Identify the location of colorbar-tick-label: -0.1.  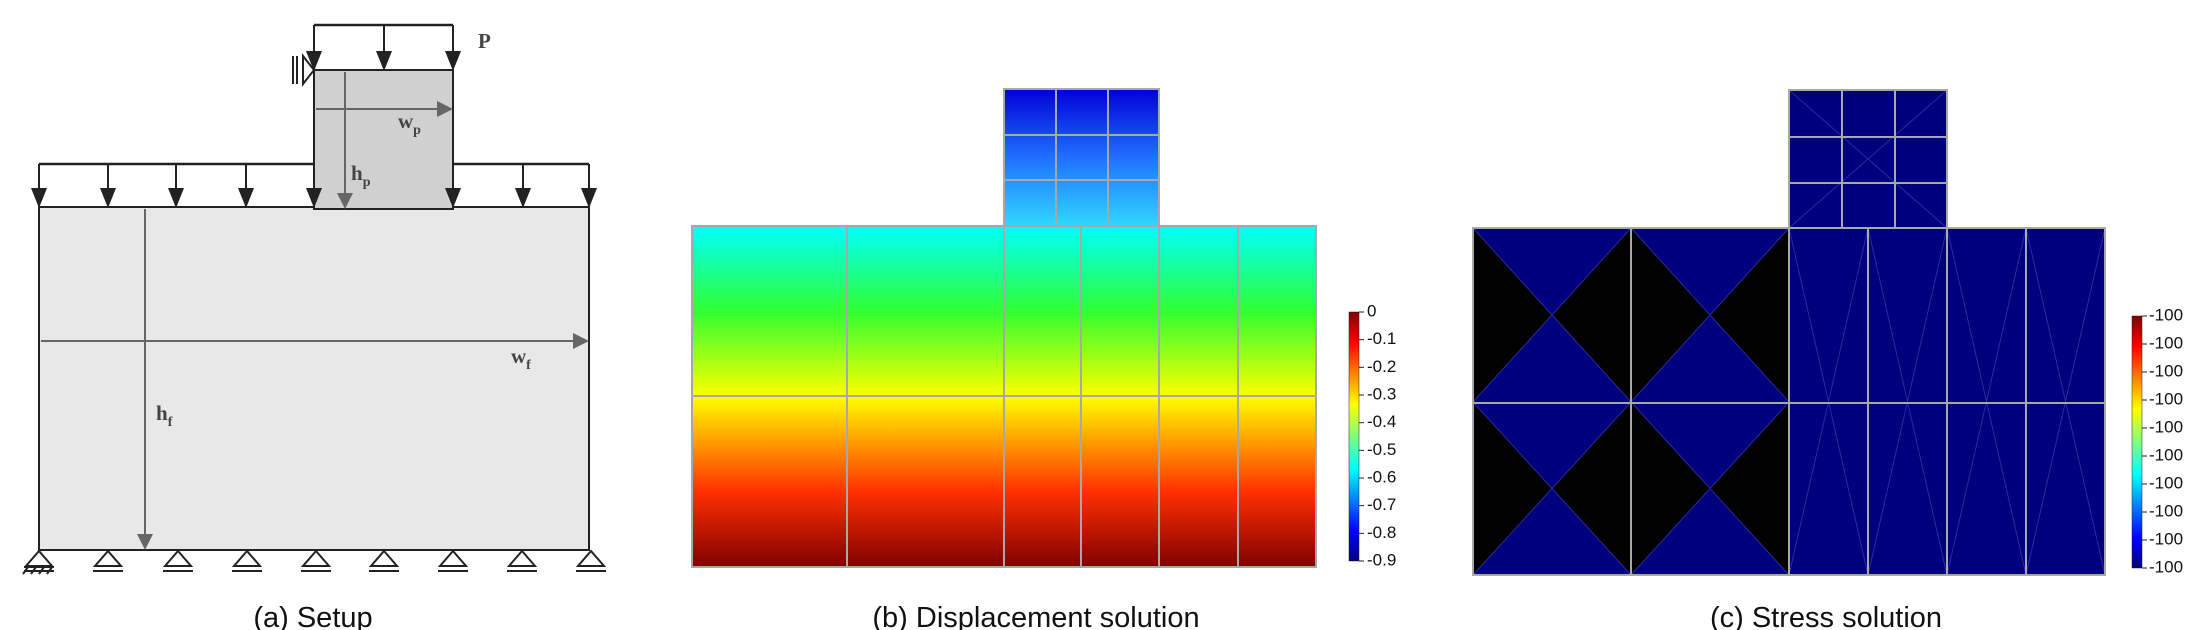
(1381, 338).